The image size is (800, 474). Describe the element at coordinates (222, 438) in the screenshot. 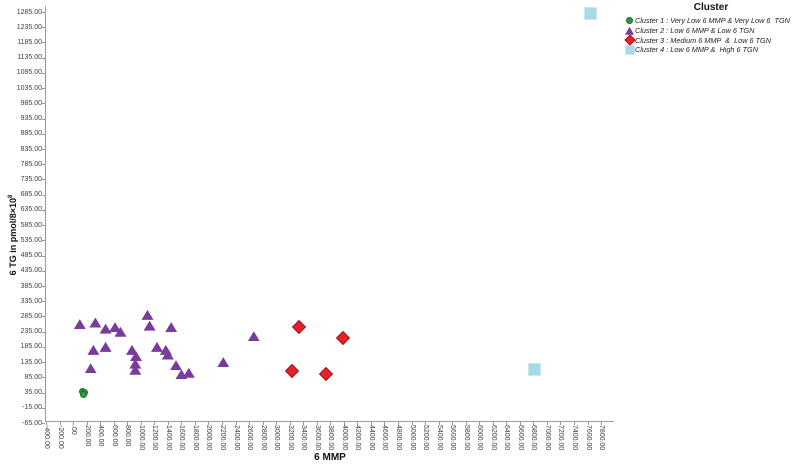

I see `x-tick-label: 2200.00` at that location.